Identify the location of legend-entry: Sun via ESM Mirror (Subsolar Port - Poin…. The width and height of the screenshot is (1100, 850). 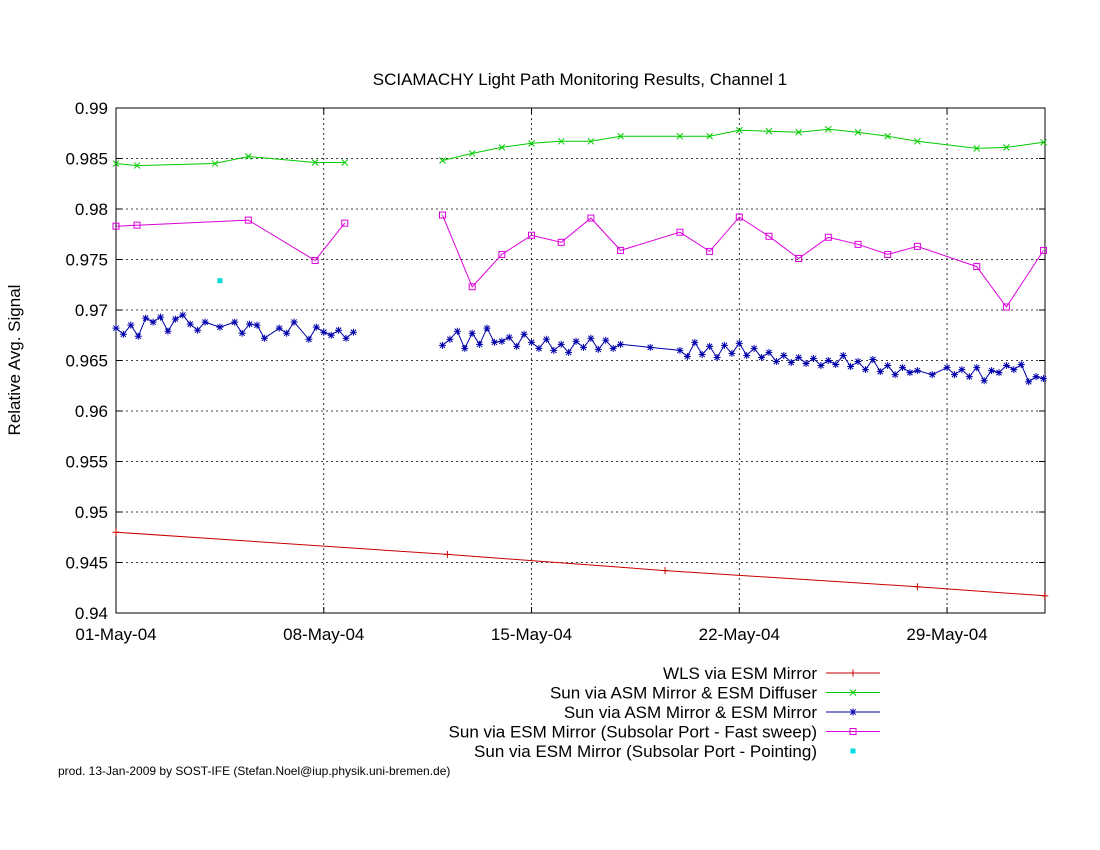
(665, 751).